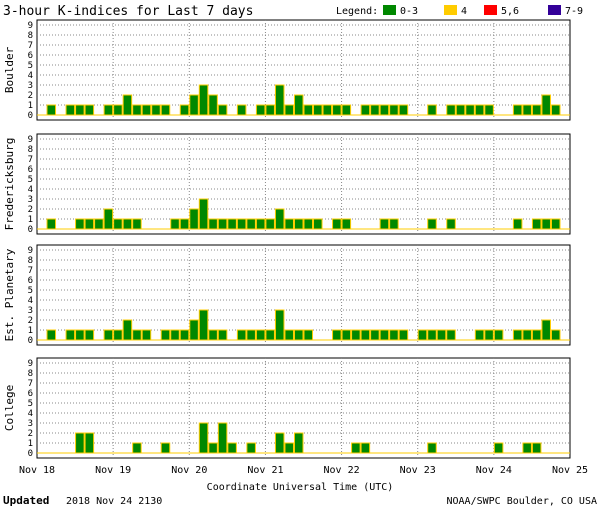  Describe the element at coordinates (521, 501) in the screenshot. I see `source-credit: NOAA/SWPC Boulder, CO USA` at that location.